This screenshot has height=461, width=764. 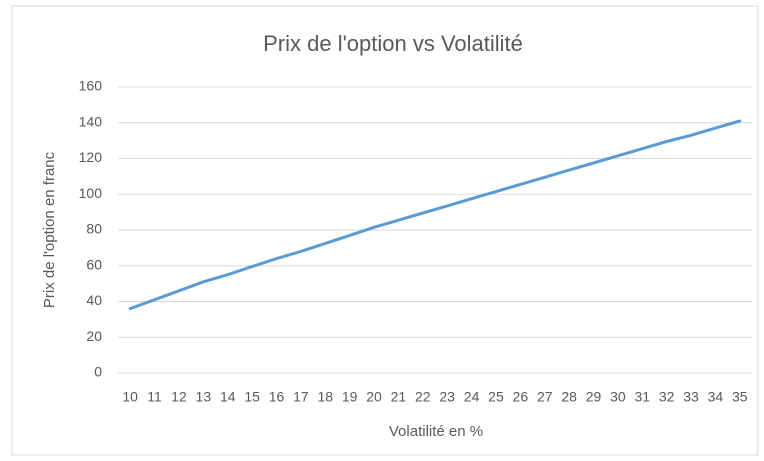 What do you see at coordinates (325, 397) in the screenshot?
I see `x-tick-label: 18` at bounding box center [325, 397].